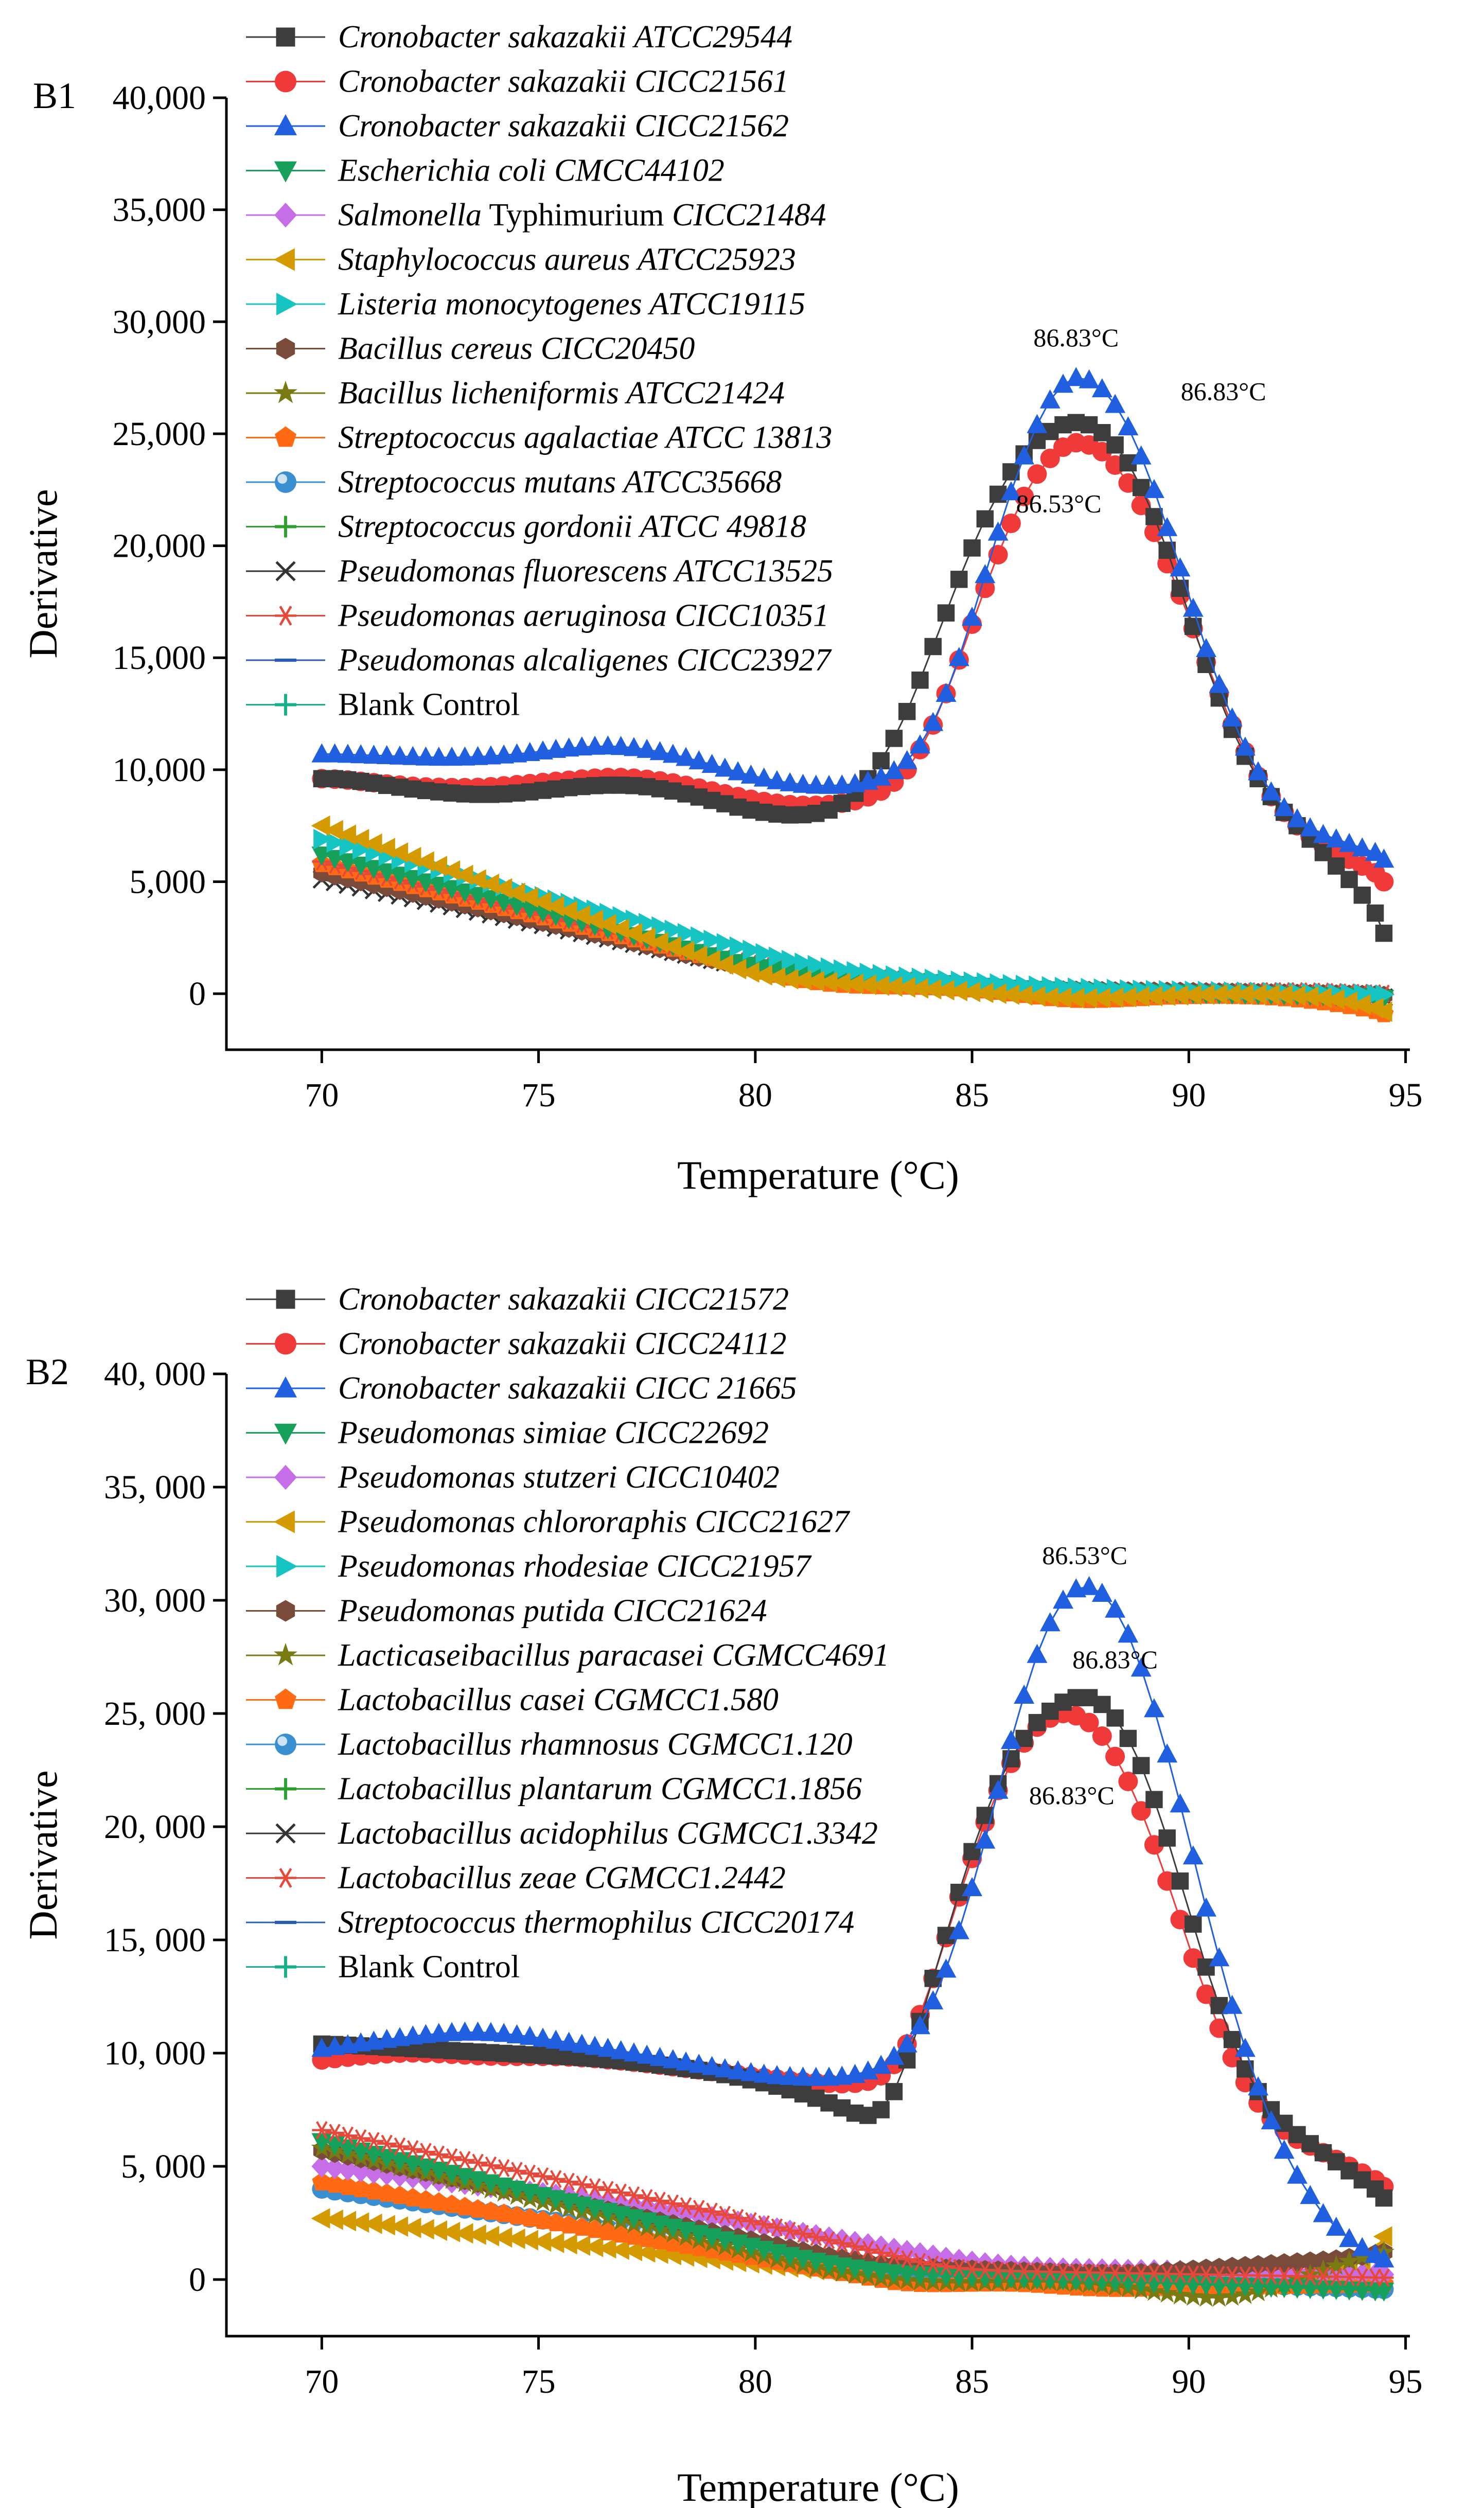 The height and width of the screenshot is (2508, 1484). I want to click on legend-label: Escherichia coli CMCC44102, so click(531, 170).